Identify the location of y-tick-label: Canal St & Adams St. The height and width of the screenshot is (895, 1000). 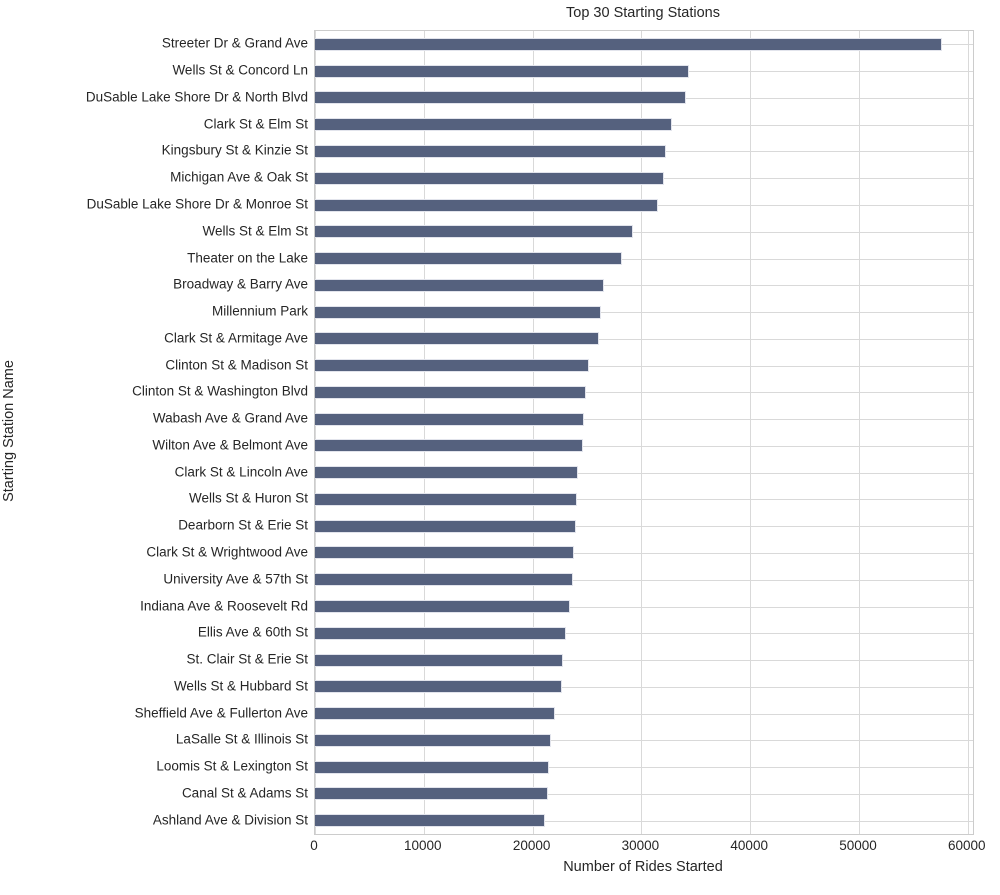
(244, 793).